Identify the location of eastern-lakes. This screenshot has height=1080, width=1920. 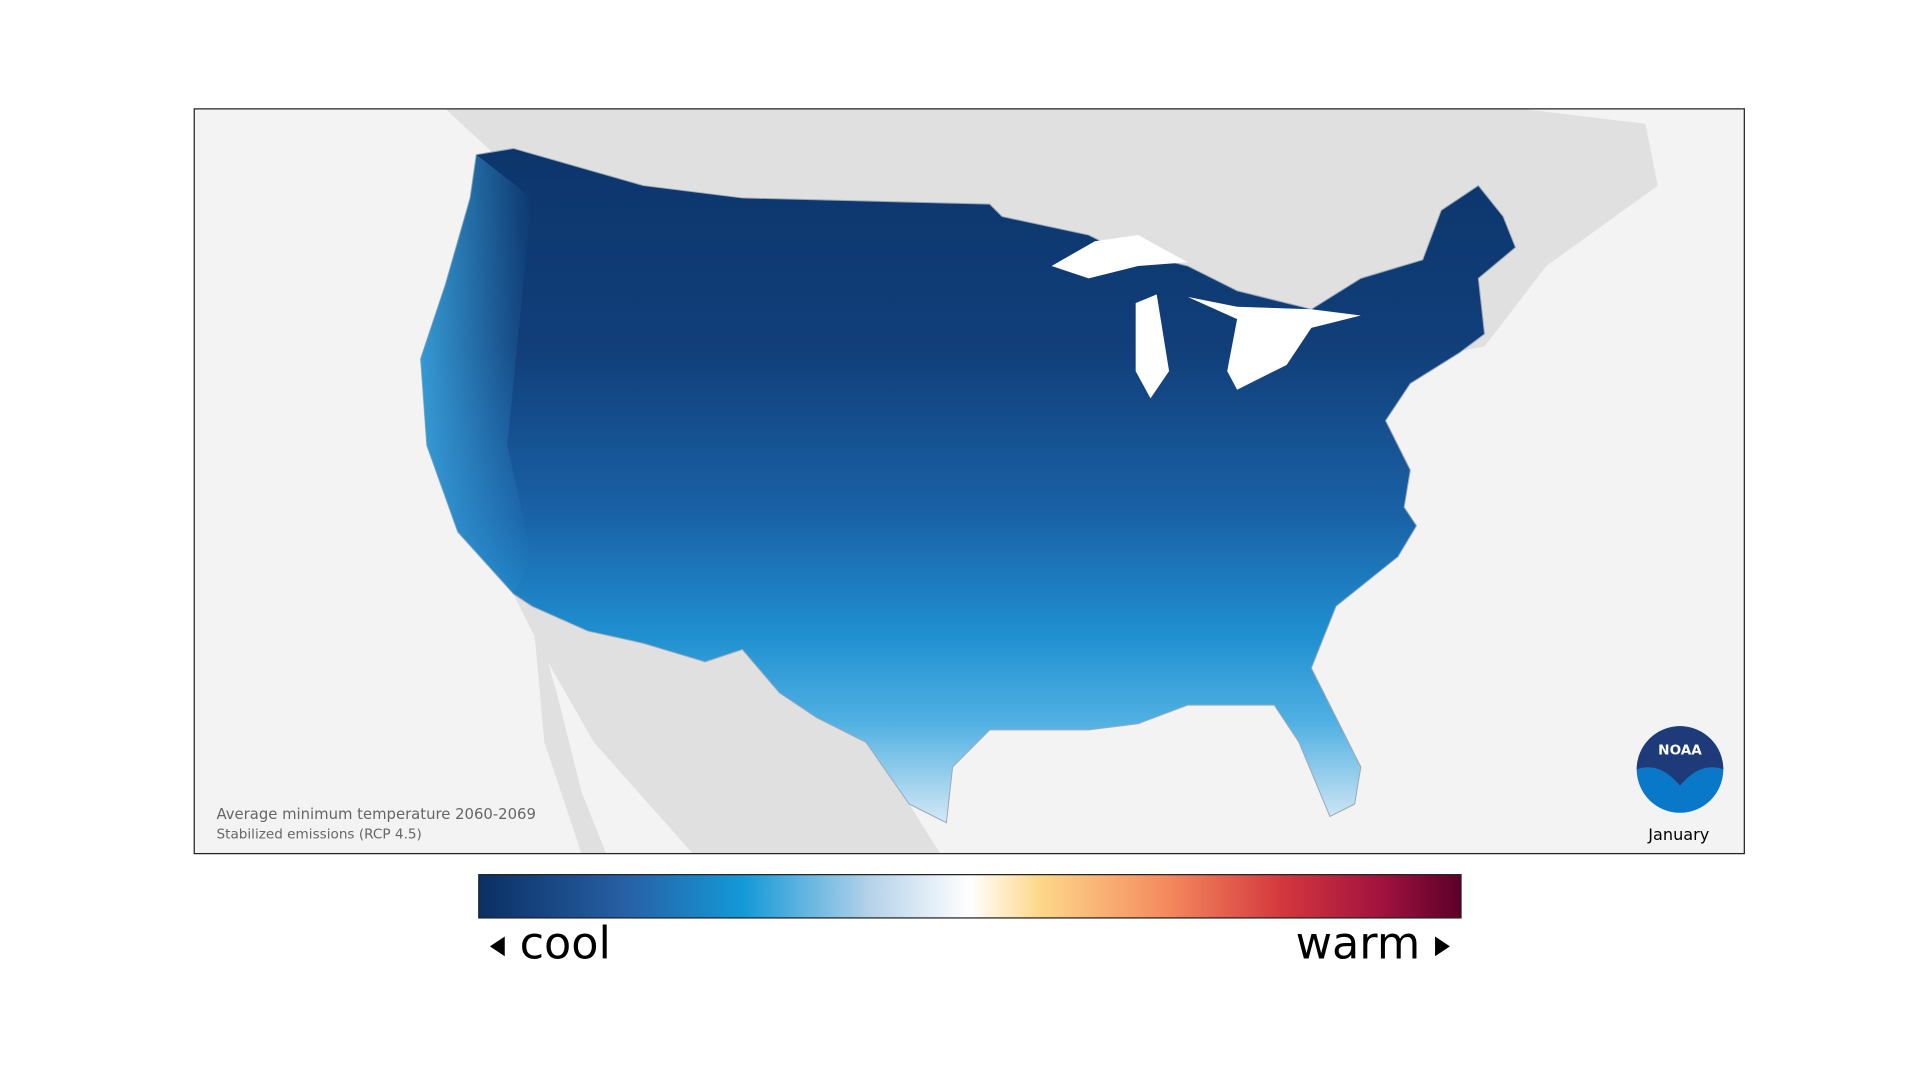
(1274, 343).